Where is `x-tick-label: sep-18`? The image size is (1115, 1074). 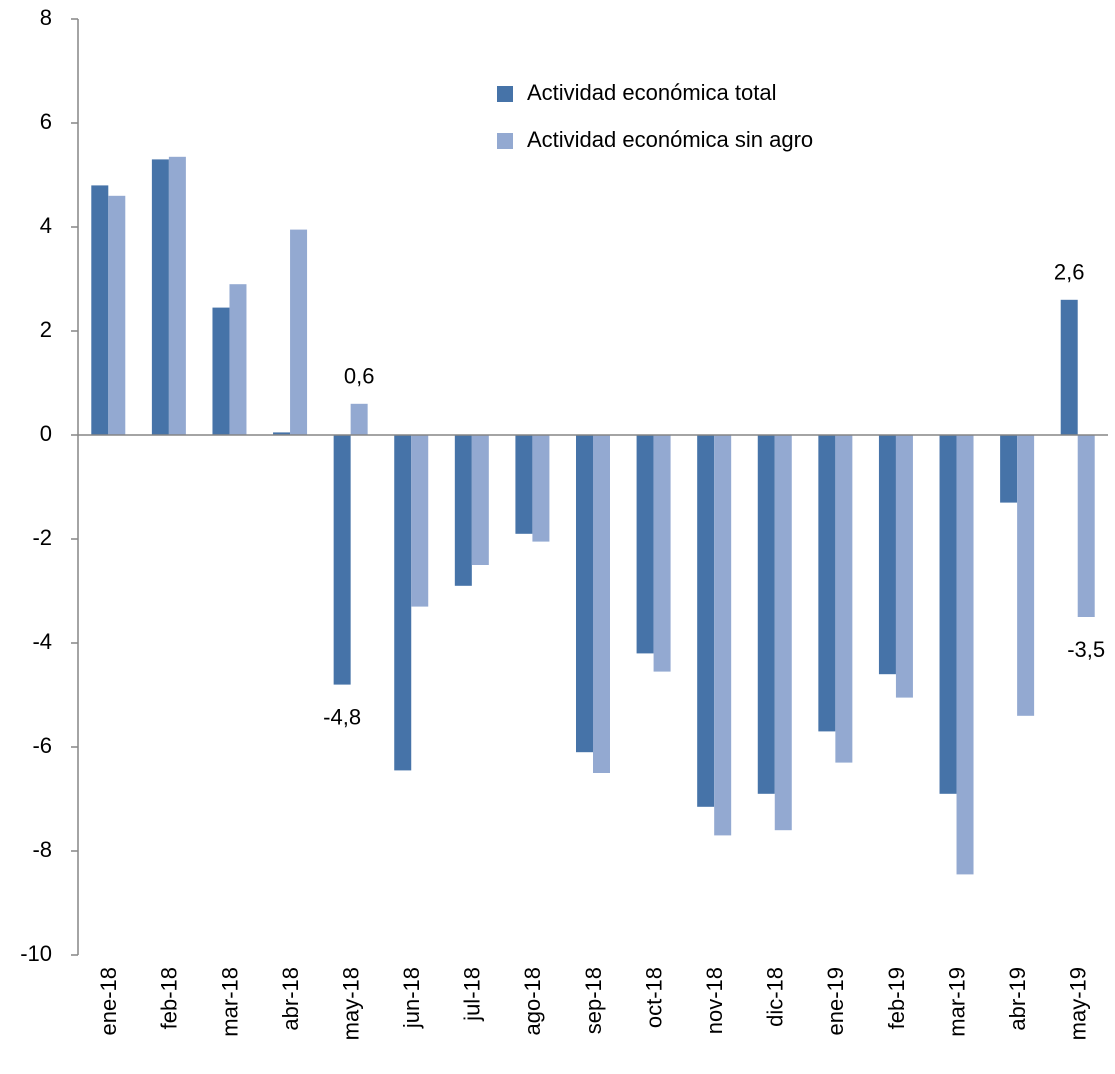 x-tick-label: sep-18 is located at coordinates (593, 1000).